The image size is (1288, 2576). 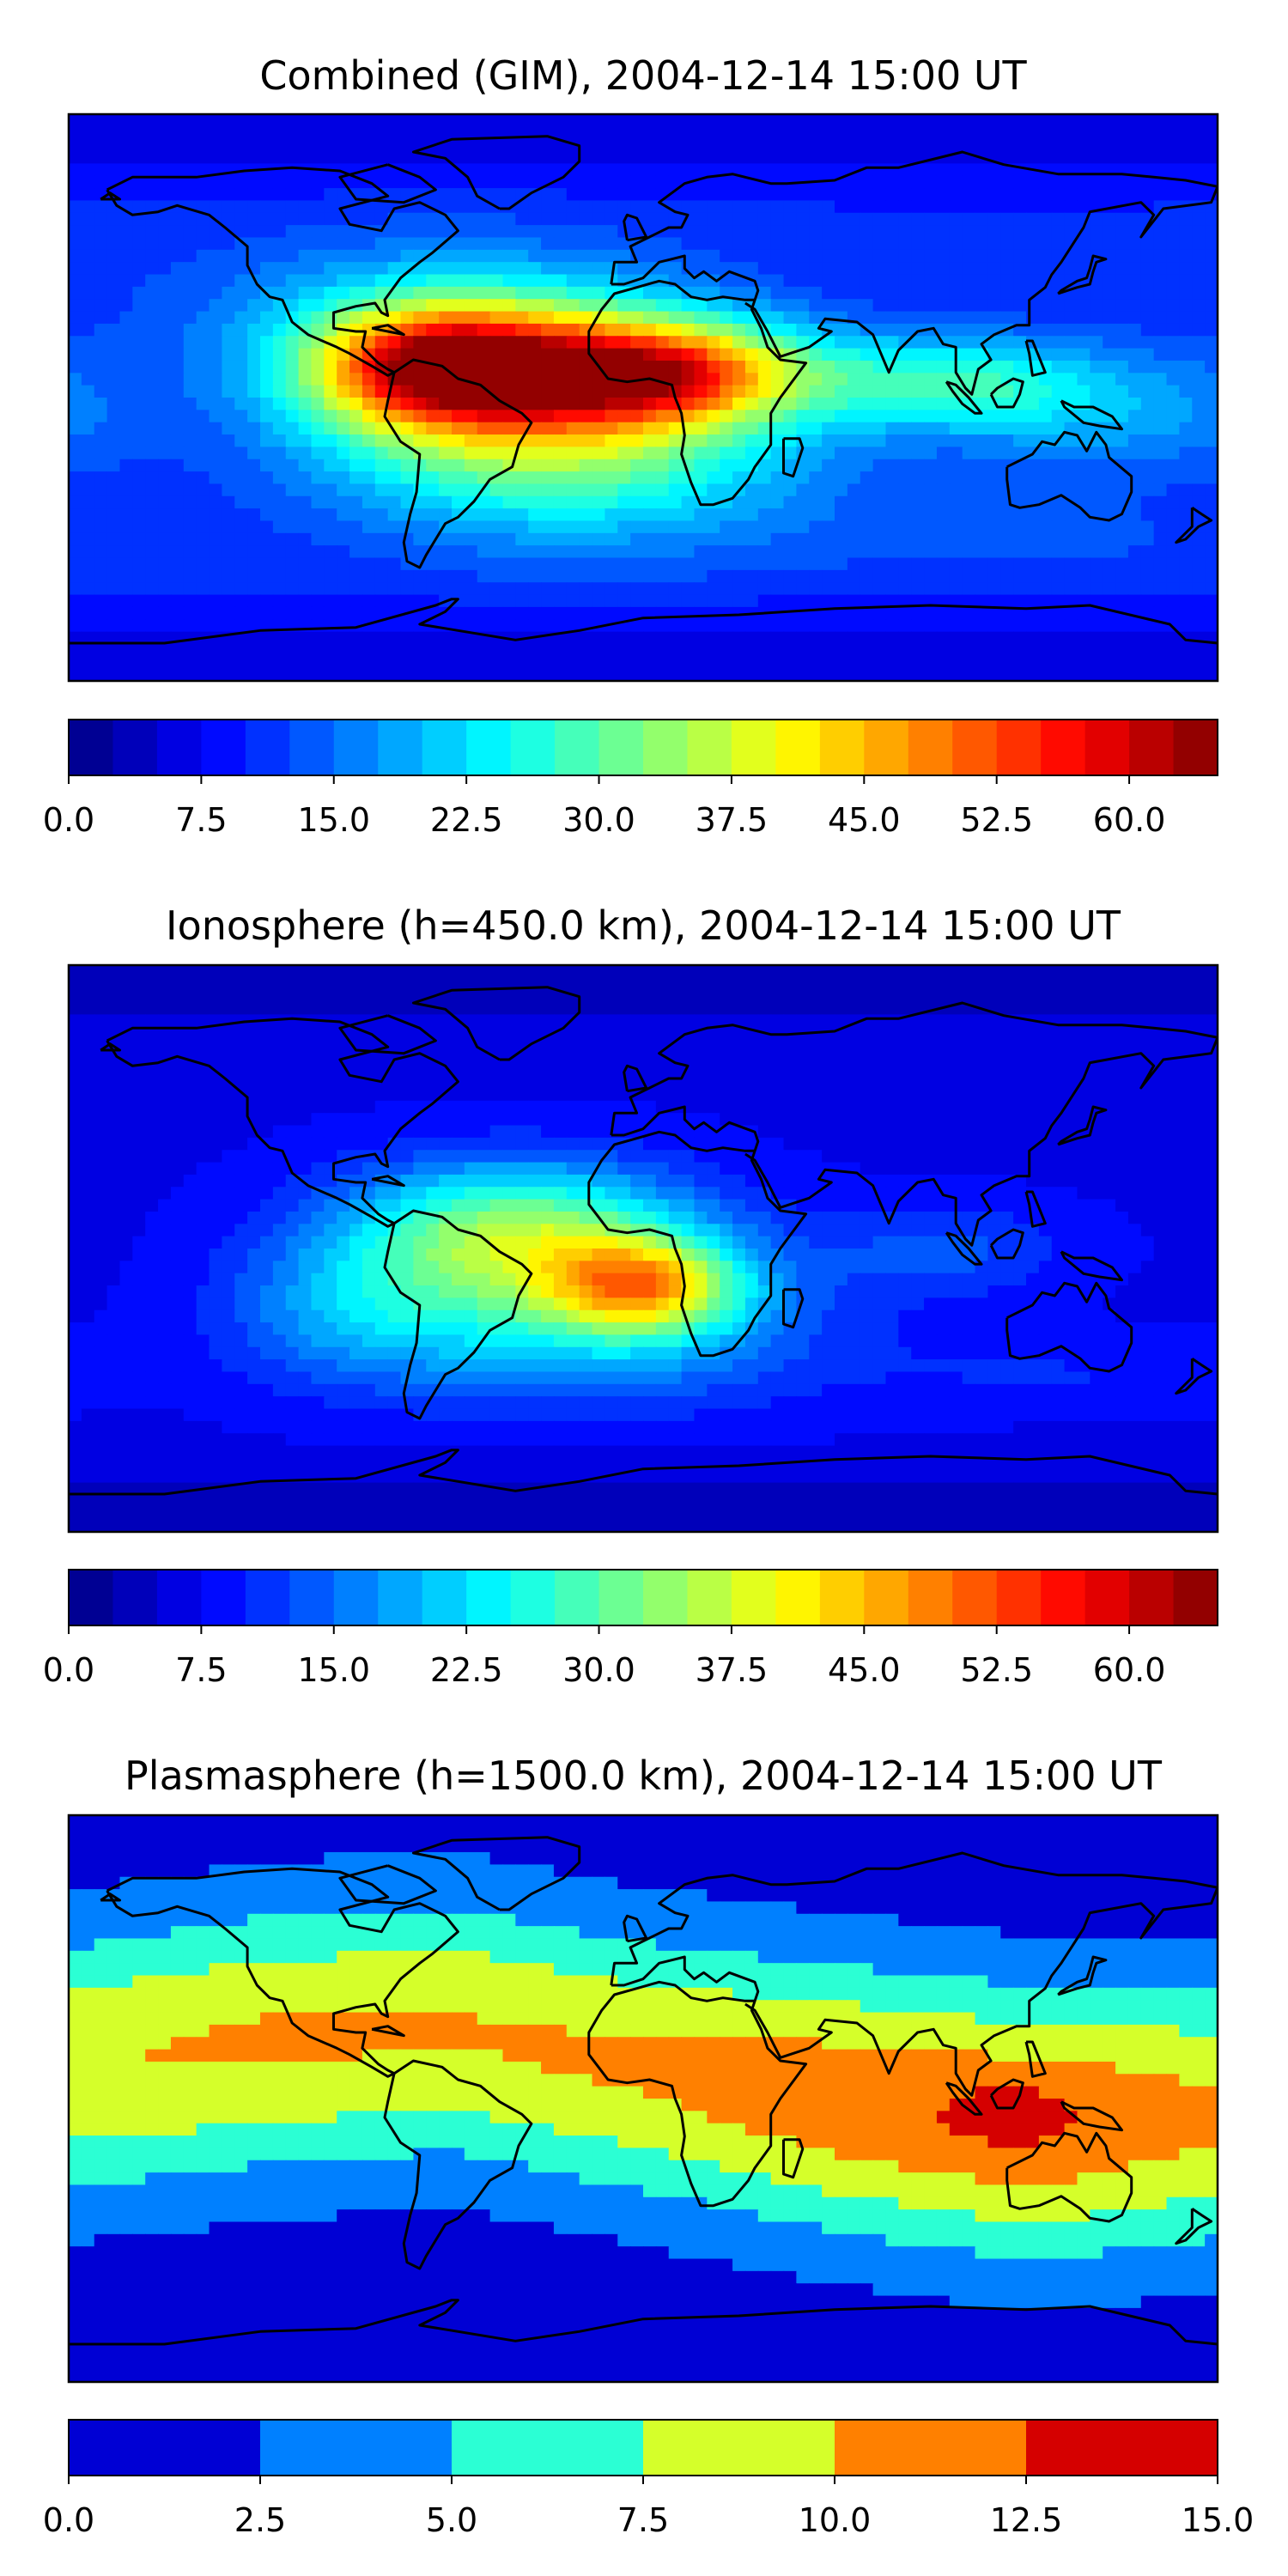 I want to click on colorbar-frame, so click(x=643, y=748).